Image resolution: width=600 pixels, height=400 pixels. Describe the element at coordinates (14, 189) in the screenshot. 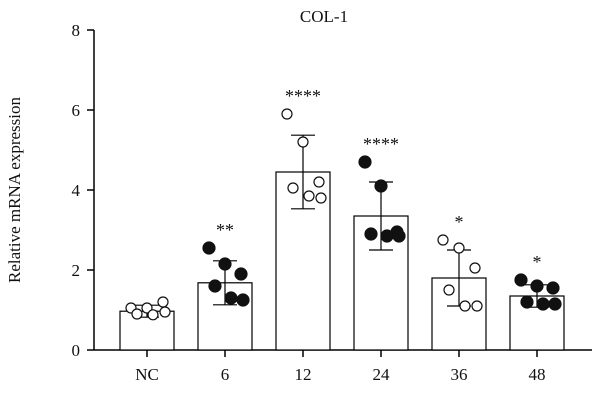

I see `y-axis-label: Relative mRNA expression` at that location.